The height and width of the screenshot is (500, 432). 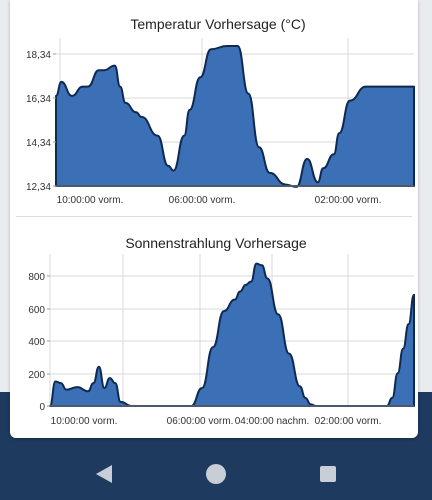 What do you see at coordinates (214, 216) in the screenshot?
I see `chart-divider` at bounding box center [214, 216].